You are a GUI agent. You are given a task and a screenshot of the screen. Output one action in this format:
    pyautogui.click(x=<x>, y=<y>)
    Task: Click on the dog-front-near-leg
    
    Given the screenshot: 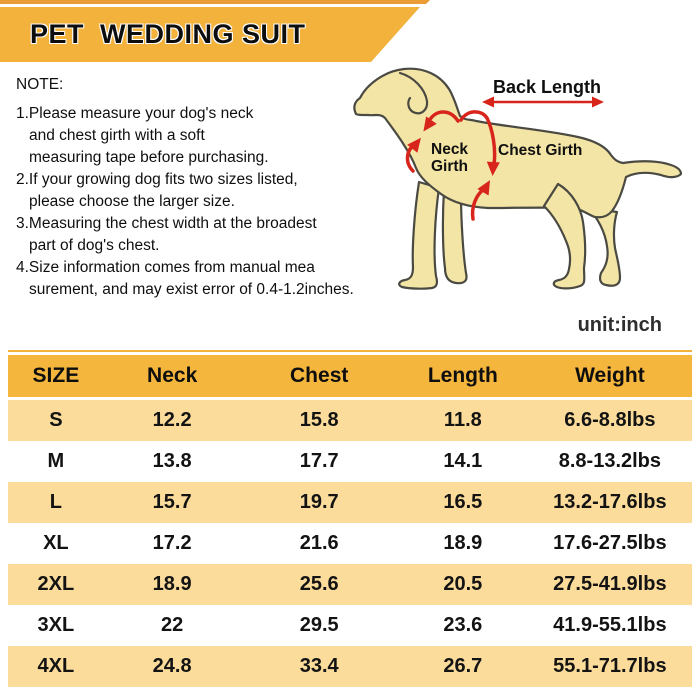 What is the action you would take?
    pyautogui.click(x=419, y=235)
    